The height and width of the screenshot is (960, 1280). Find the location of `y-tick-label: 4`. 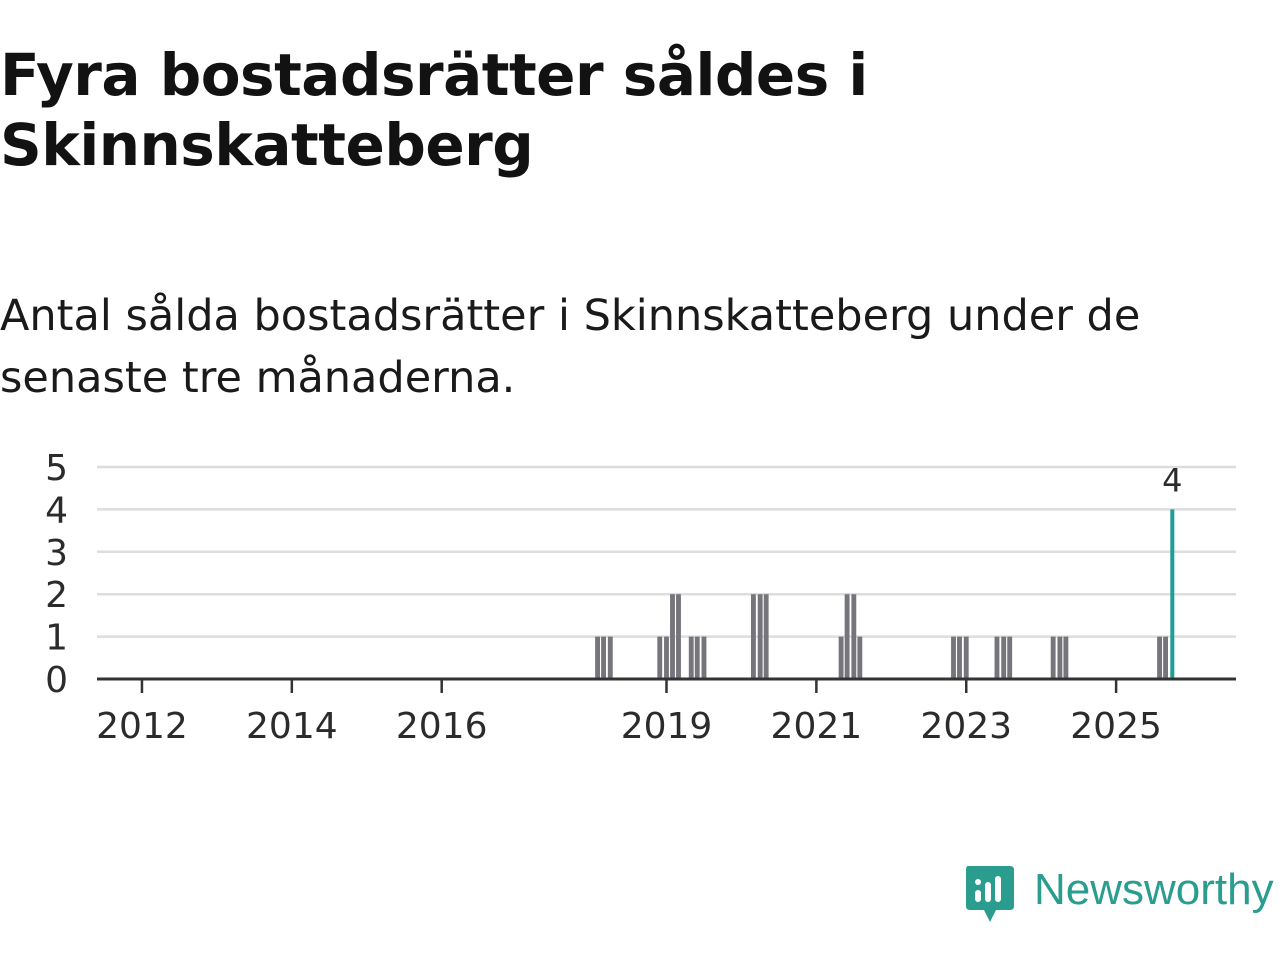

y-tick-label: 4 is located at coordinates (56, 510).